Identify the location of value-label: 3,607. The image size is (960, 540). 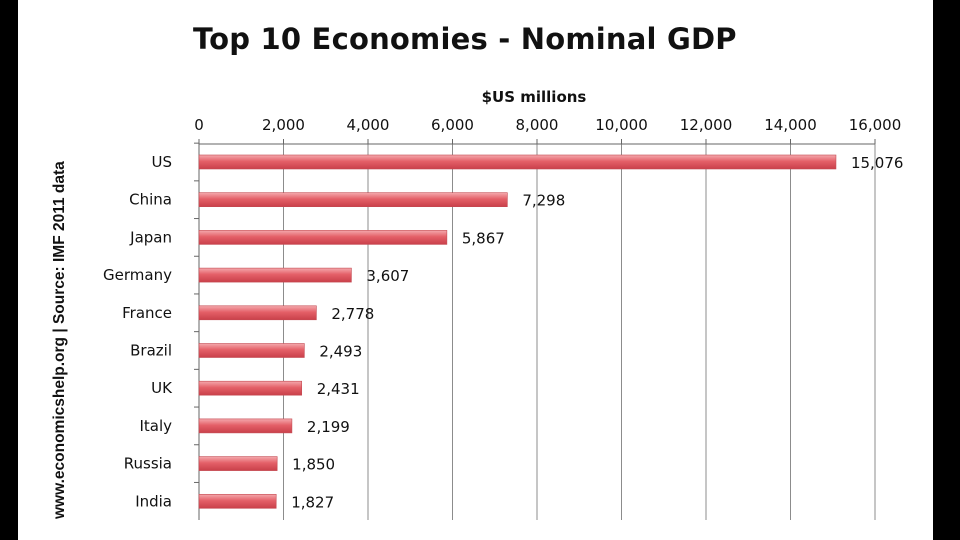
(387, 276).